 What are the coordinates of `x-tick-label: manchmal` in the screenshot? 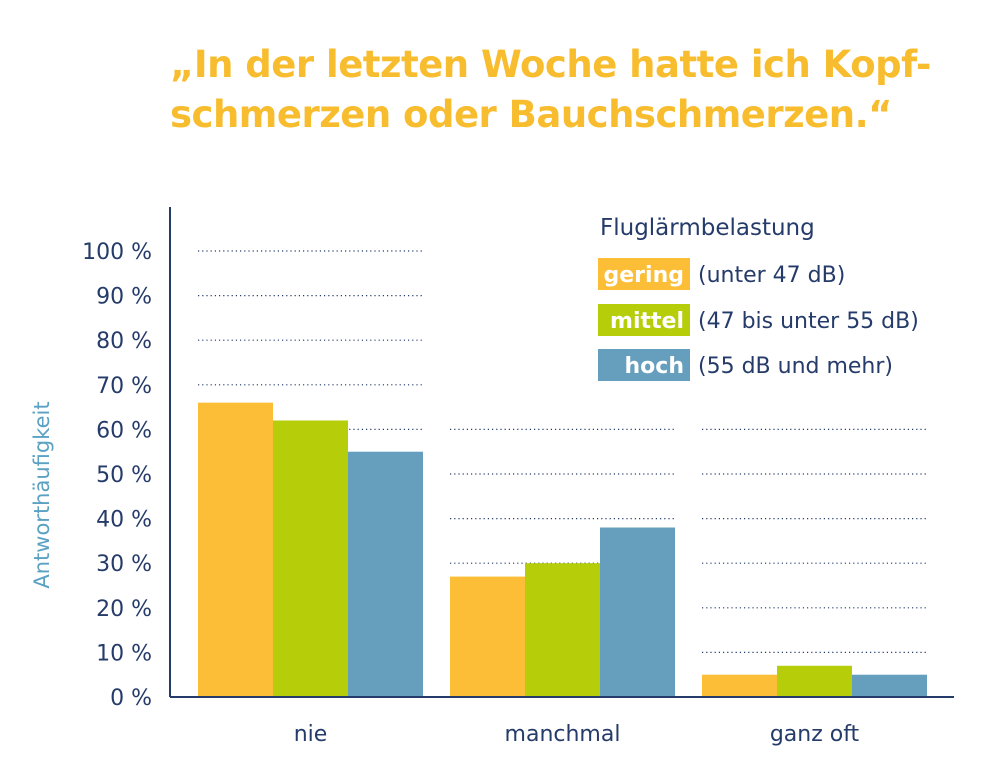 It's located at (563, 734).